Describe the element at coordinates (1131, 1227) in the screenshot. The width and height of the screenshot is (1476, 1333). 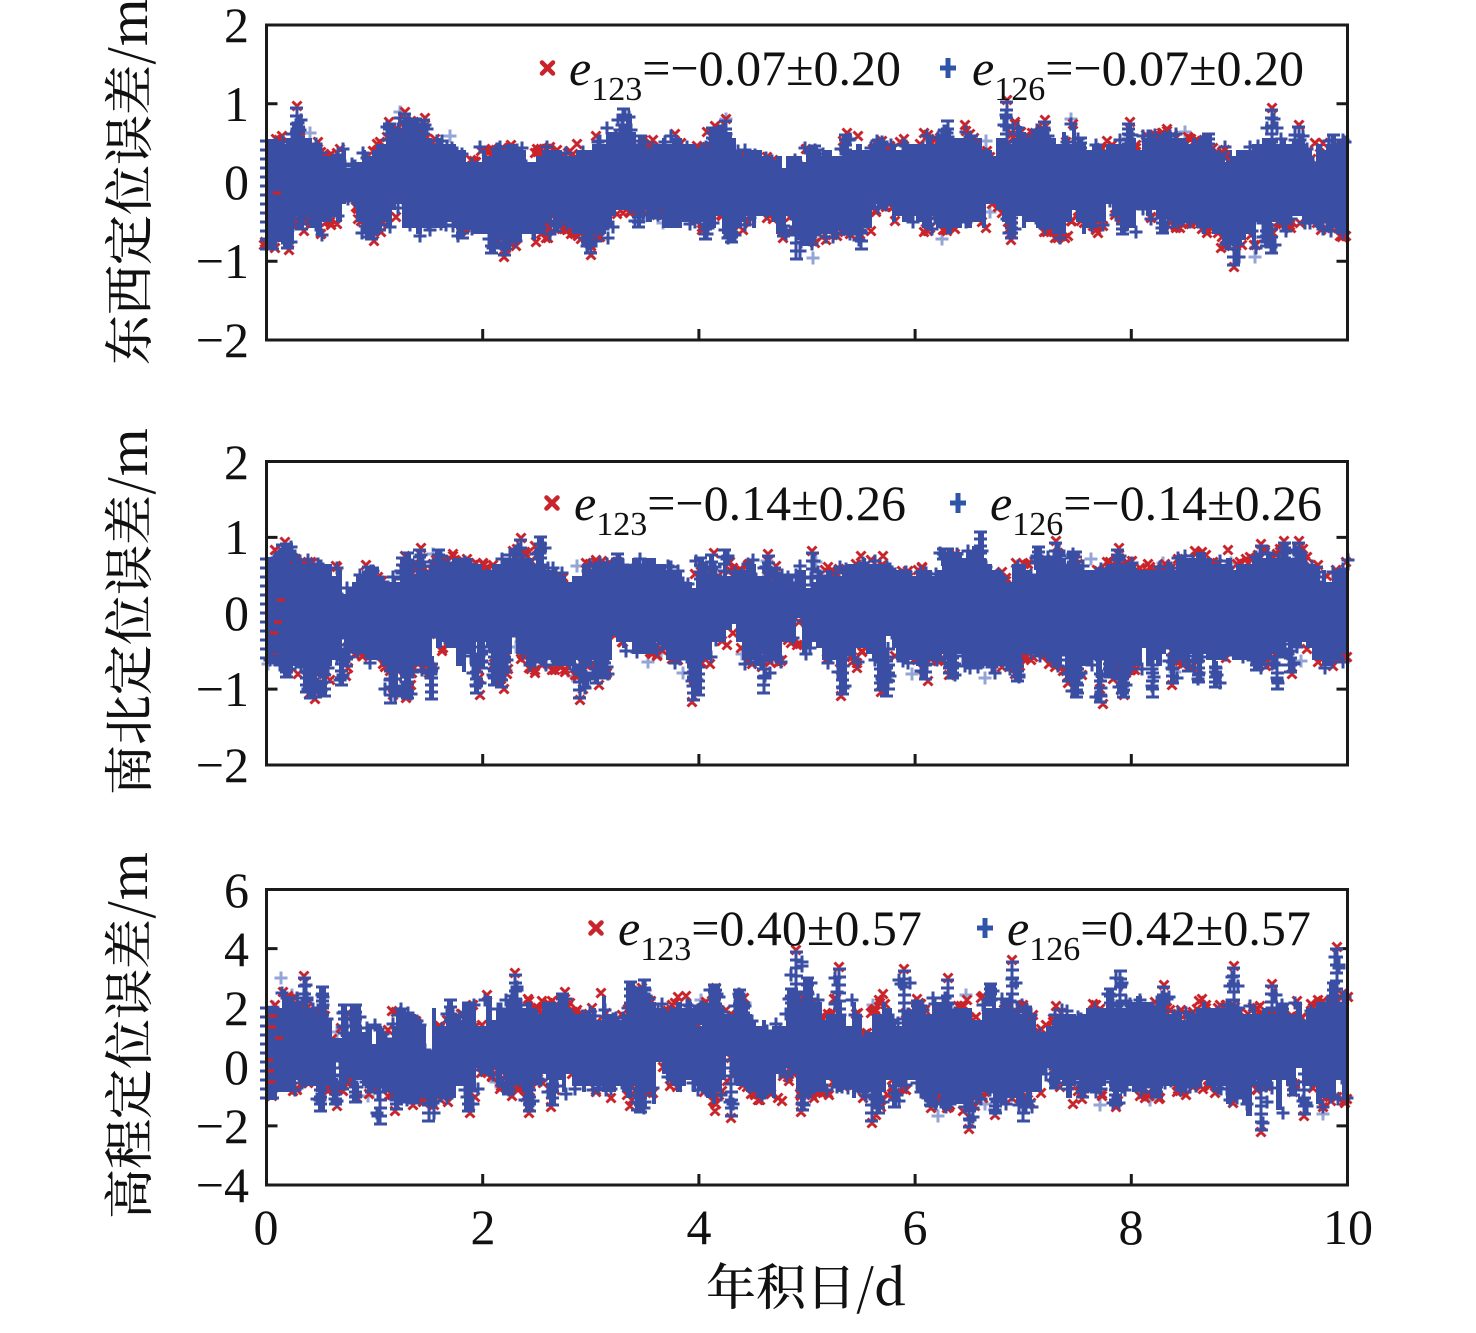
I see `svg-text: 8` at that location.